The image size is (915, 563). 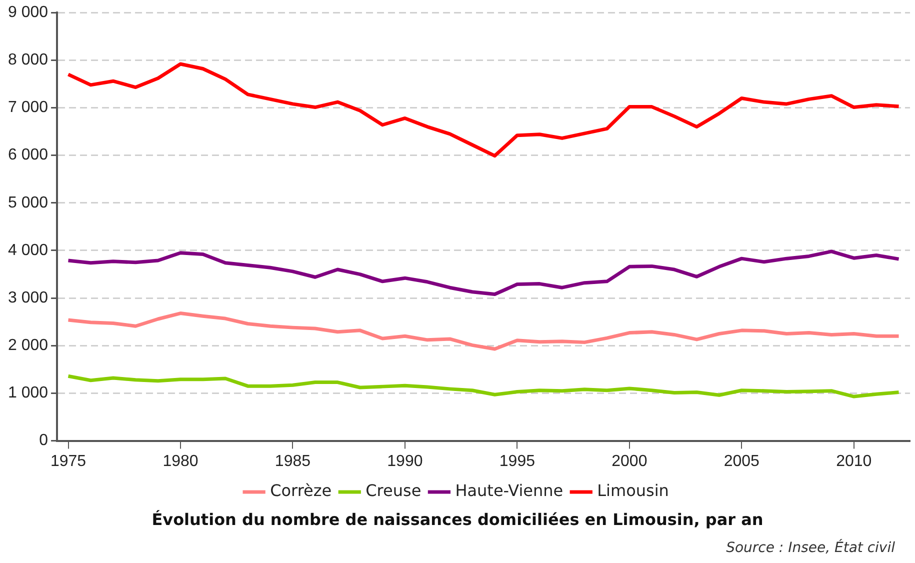 What do you see at coordinates (28, 393) in the screenshot?
I see `y-tick-label: 1 000` at bounding box center [28, 393].